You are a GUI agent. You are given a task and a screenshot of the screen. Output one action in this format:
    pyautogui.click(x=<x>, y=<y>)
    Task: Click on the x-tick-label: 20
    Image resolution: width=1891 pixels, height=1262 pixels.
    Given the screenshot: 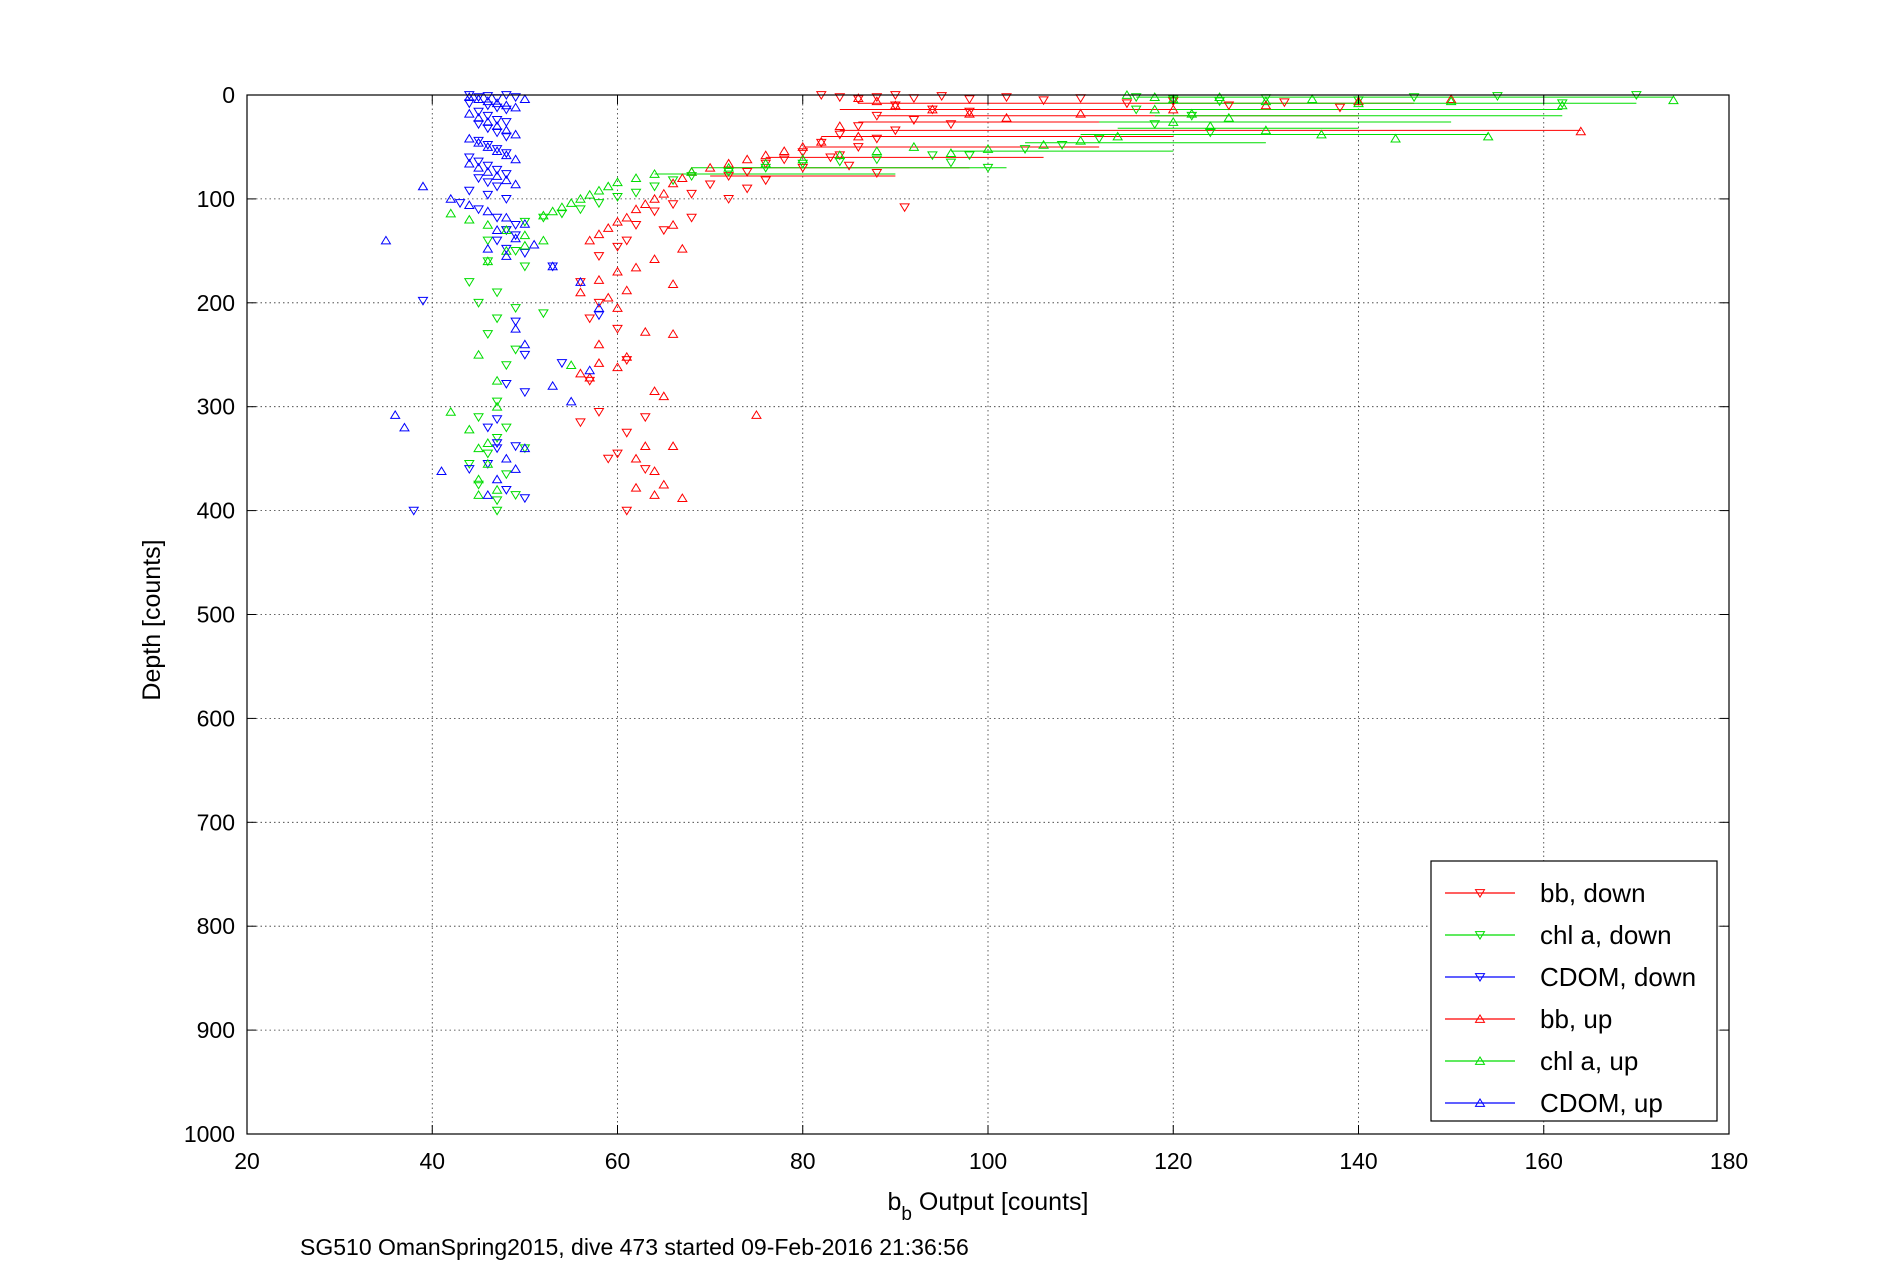 What is the action you would take?
    pyautogui.click(x=247, y=1161)
    